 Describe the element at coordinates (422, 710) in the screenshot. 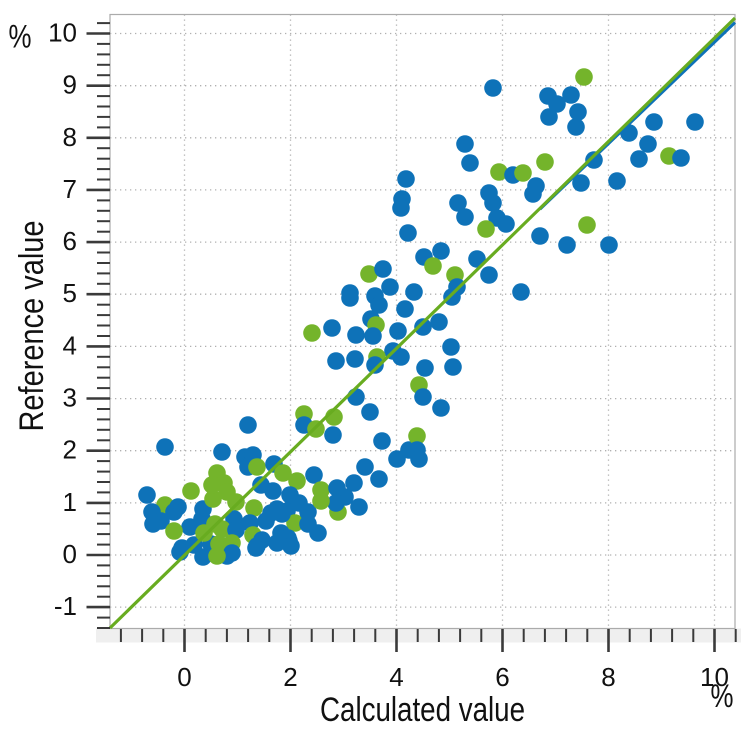

I see `svg-text: Calculated value` at that location.